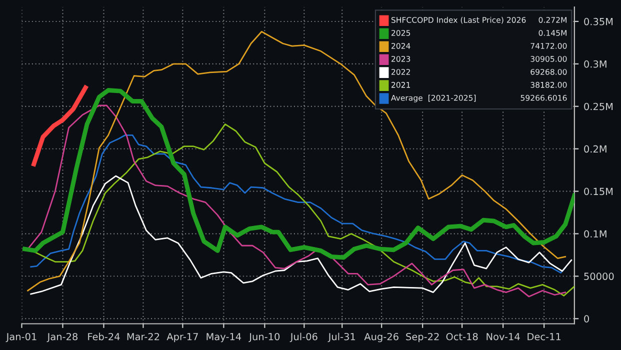  Describe the element at coordinates (264, 337) in the screenshot. I see `x-tick-label: Jun-10` at that location.